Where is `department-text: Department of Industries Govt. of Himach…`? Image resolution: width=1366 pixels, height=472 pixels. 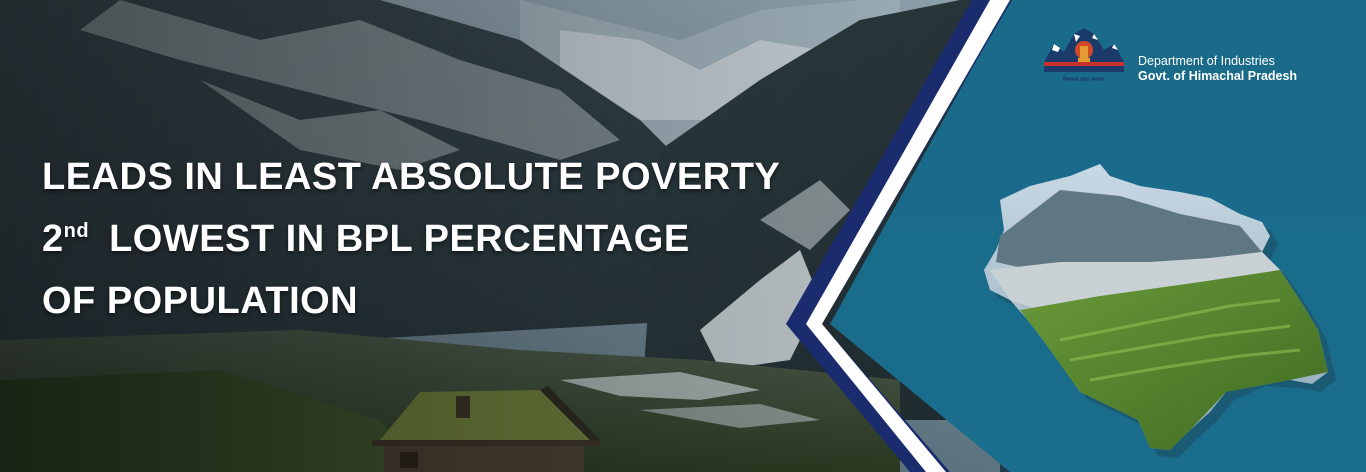 department-text: Department of Industries Govt. of Himach… is located at coordinates (1217, 69).